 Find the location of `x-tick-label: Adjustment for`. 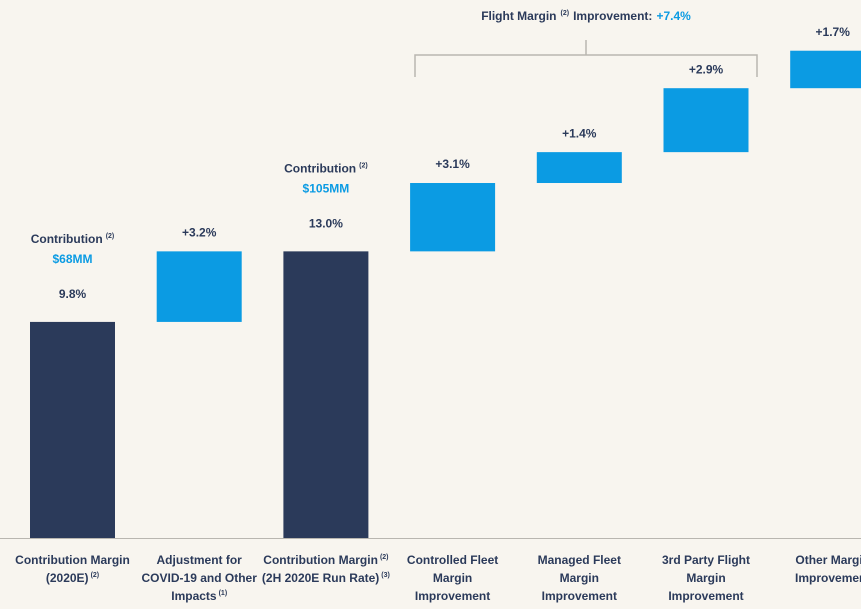

x-tick-label: Adjustment for is located at coordinates (200, 560).